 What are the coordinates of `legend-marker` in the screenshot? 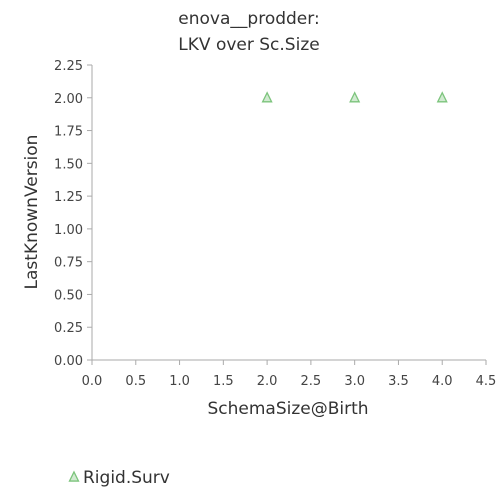 It's located at (74, 476).